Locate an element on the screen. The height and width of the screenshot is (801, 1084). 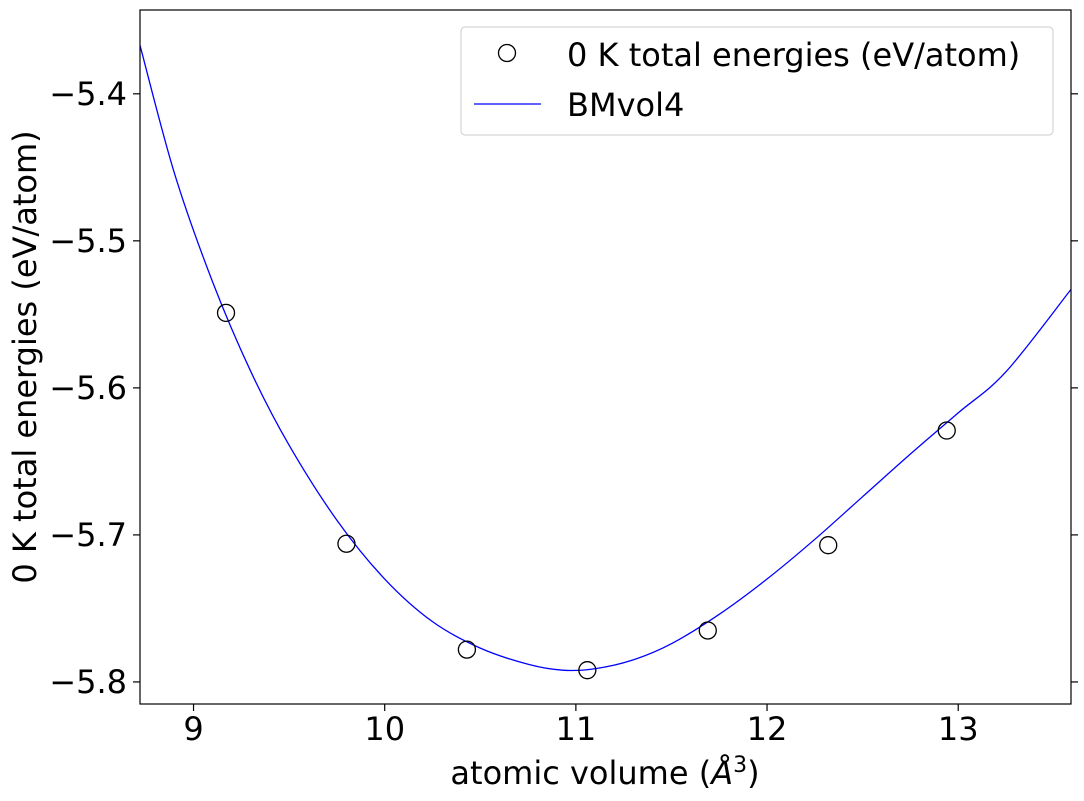
x-tick-label: 9 is located at coordinates (193, 729).